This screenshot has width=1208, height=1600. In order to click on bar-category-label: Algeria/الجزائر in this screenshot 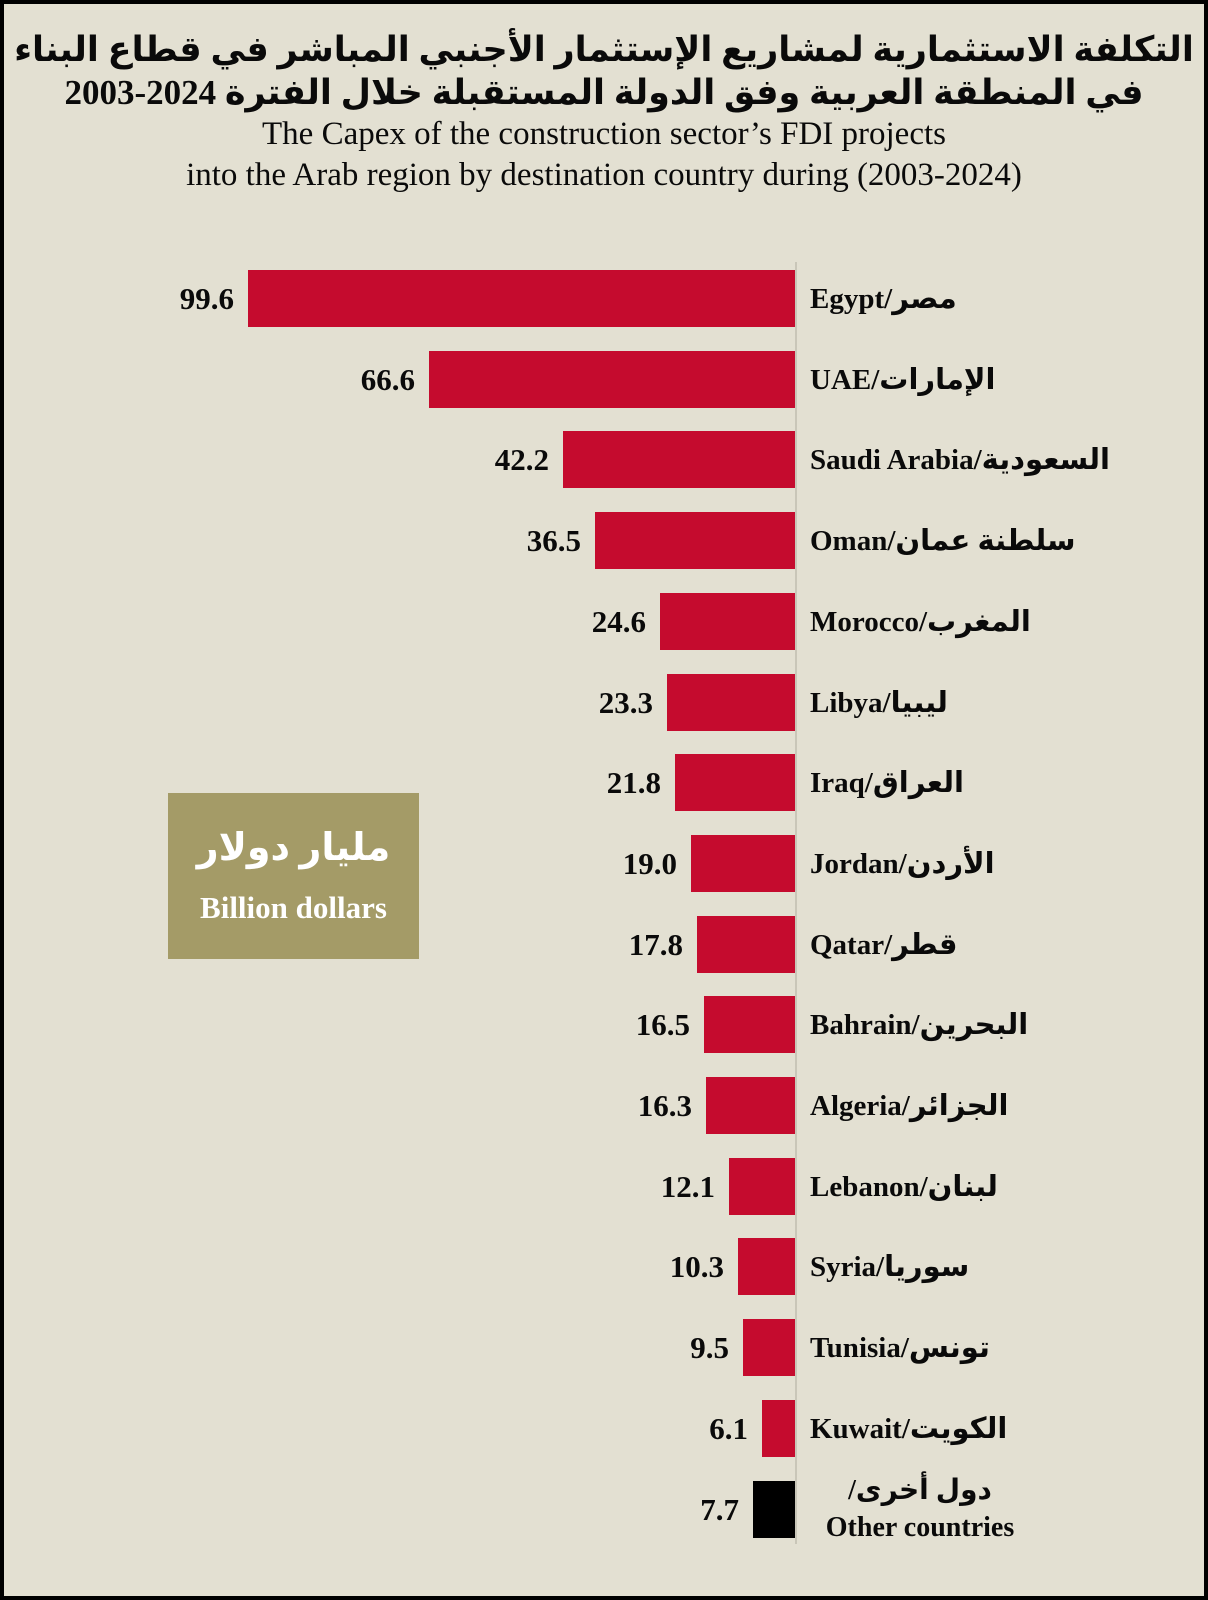, I will do `click(909, 1106)`.